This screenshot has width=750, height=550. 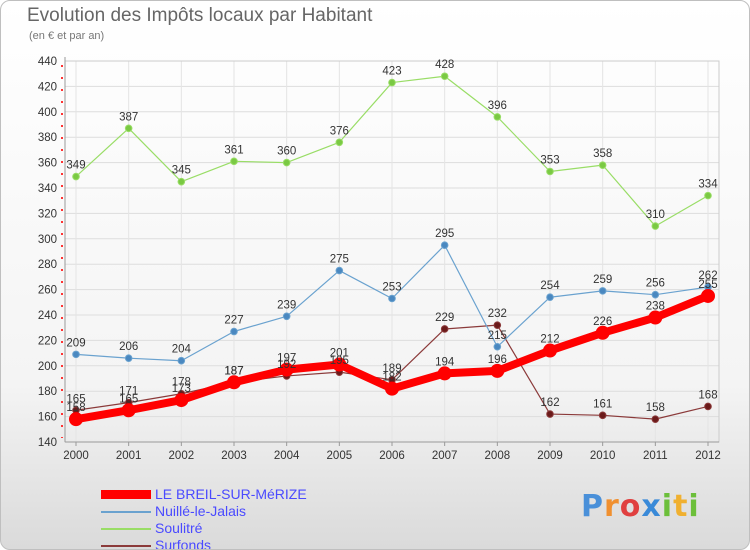 I want to click on data-label: 182, so click(x=391, y=378).